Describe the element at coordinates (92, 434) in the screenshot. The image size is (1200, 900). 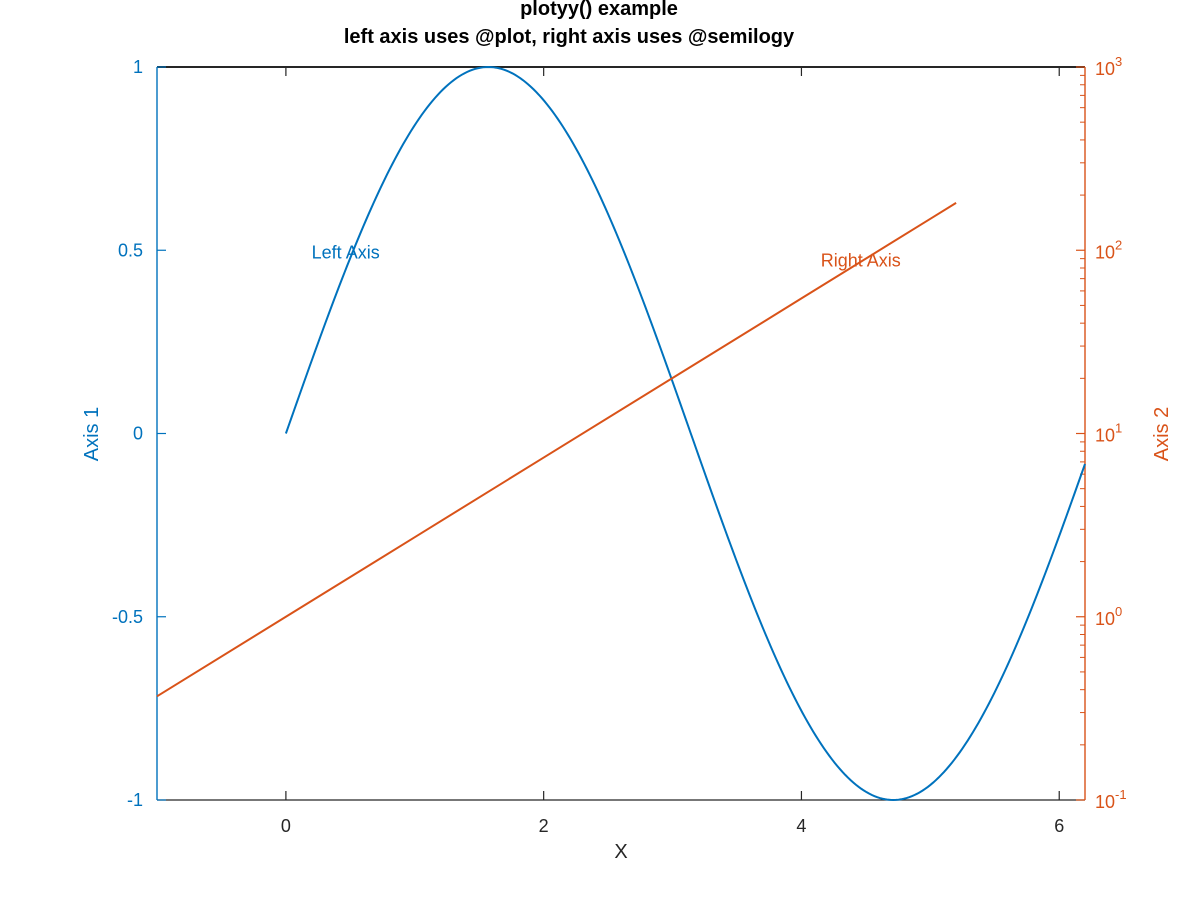
I see `left-axis-label: Axis 1` at that location.